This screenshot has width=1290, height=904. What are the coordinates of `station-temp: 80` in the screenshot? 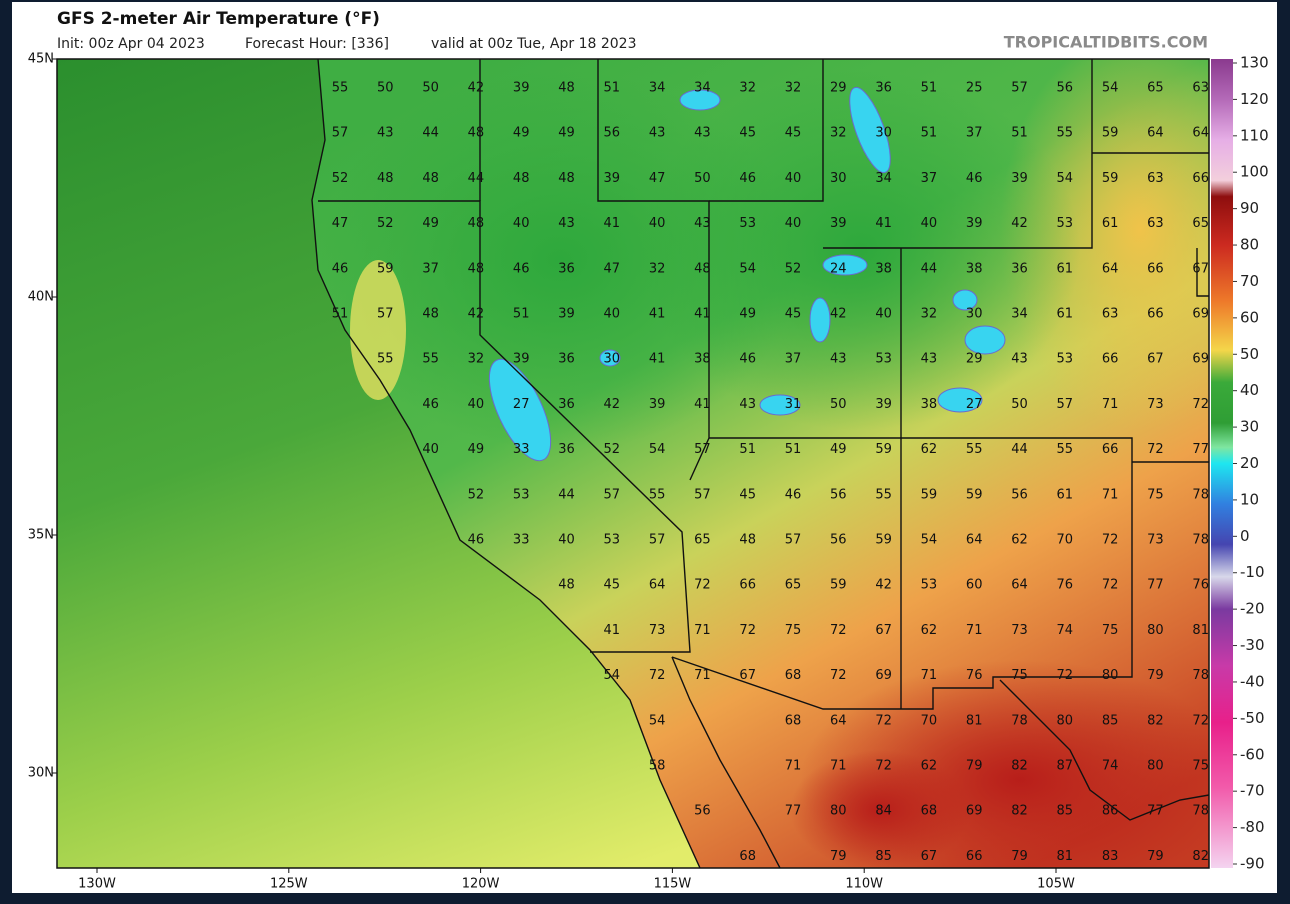 It's located at (1155, 630).